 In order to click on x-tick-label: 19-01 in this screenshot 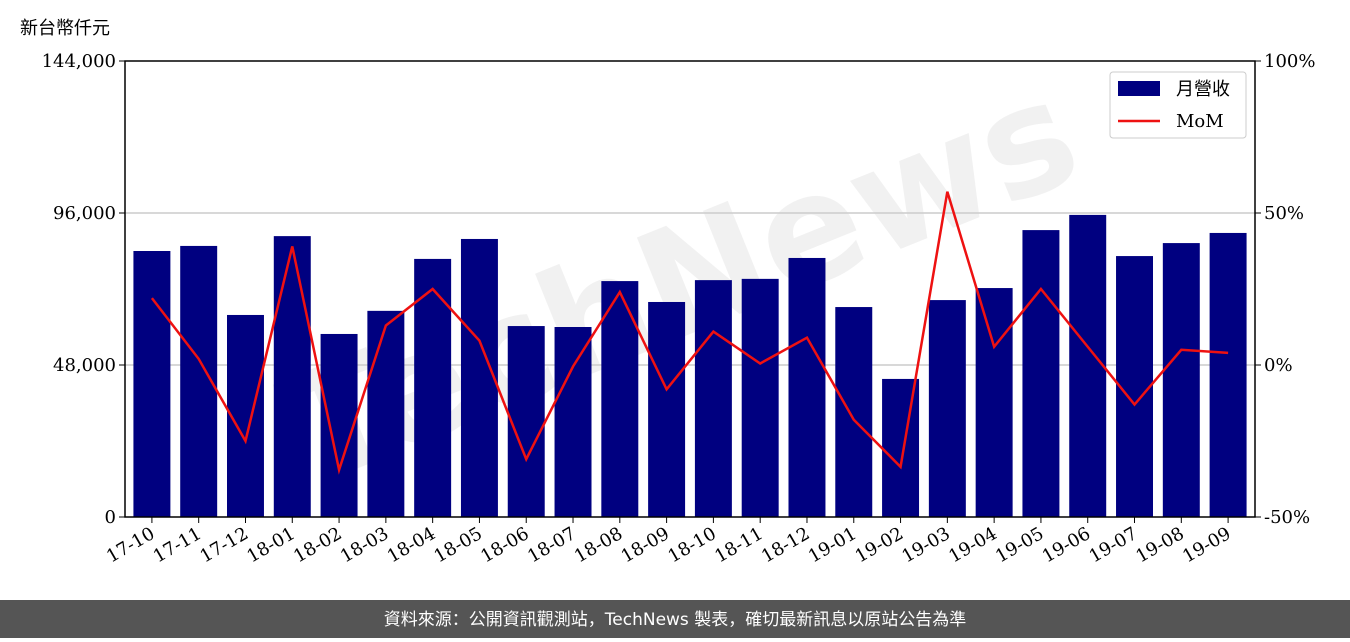, I will do `click(832, 545)`.